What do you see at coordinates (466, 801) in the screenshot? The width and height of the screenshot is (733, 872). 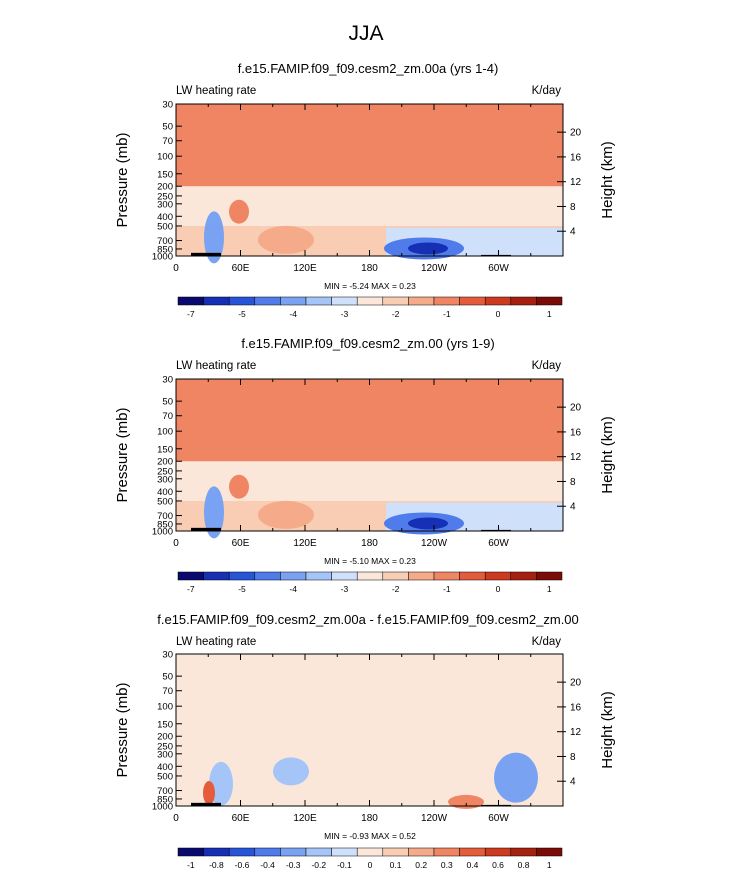 I see `pos-anomaly` at bounding box center [466, 801].